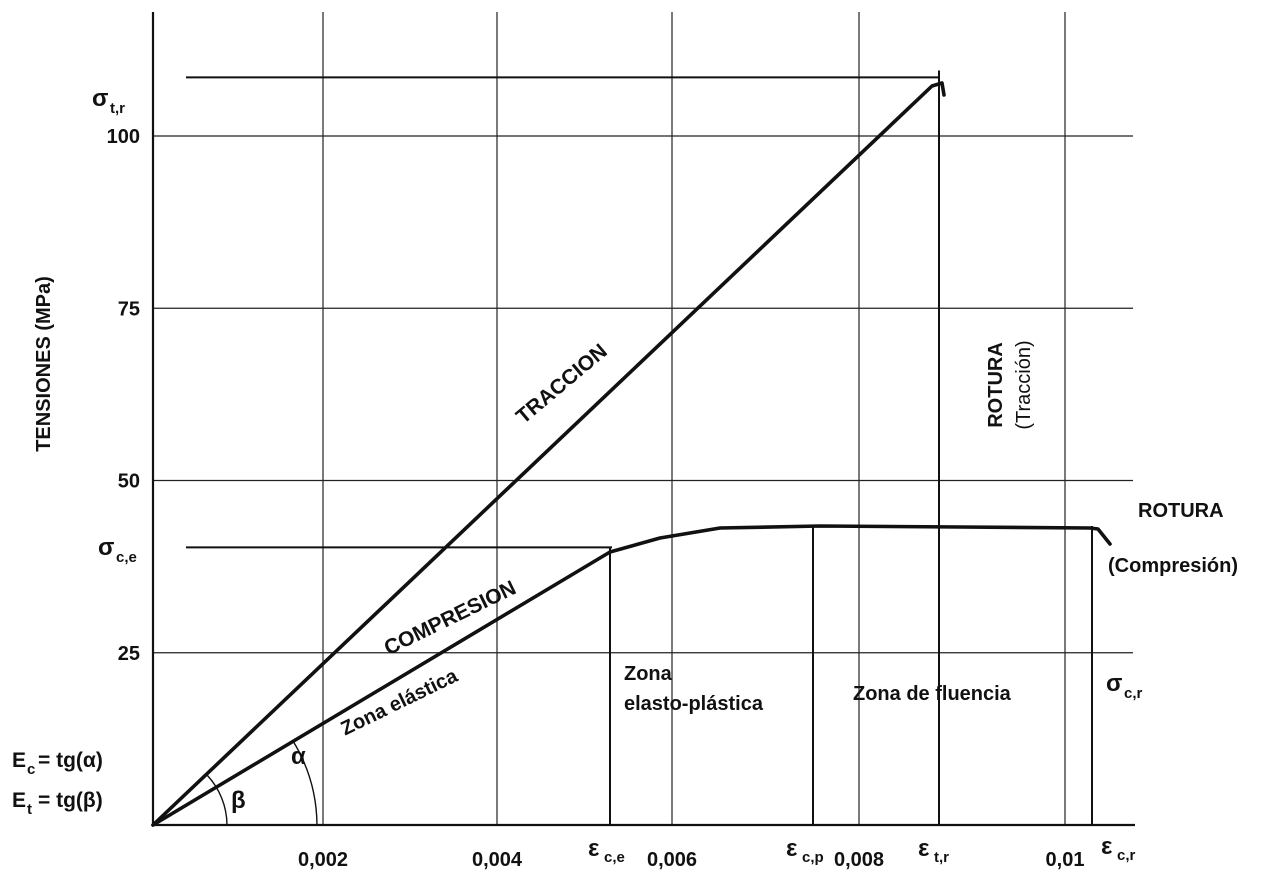 Image resolution: width=1268 pixels, height=882 pixels. Describe the element at coordinates (305, 783) in the screenshot. I see `alpha-arc` at that location.